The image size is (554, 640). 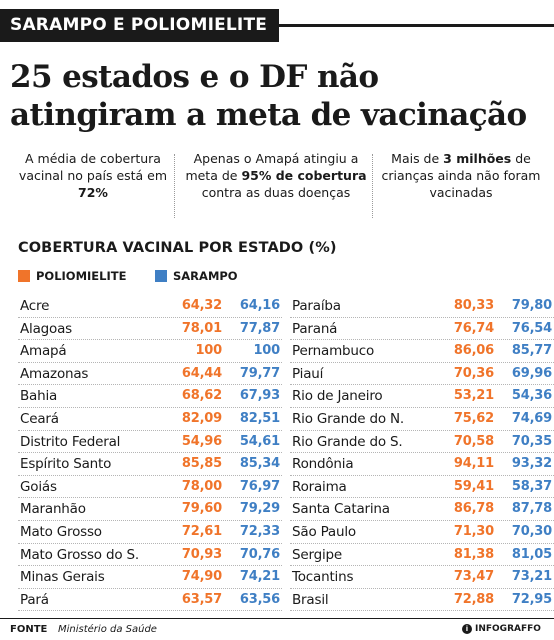 What do you see at coordinates (473, 509) in the screenshot?
I see `polio-value: 86,78` at bounding box center [473, 509].